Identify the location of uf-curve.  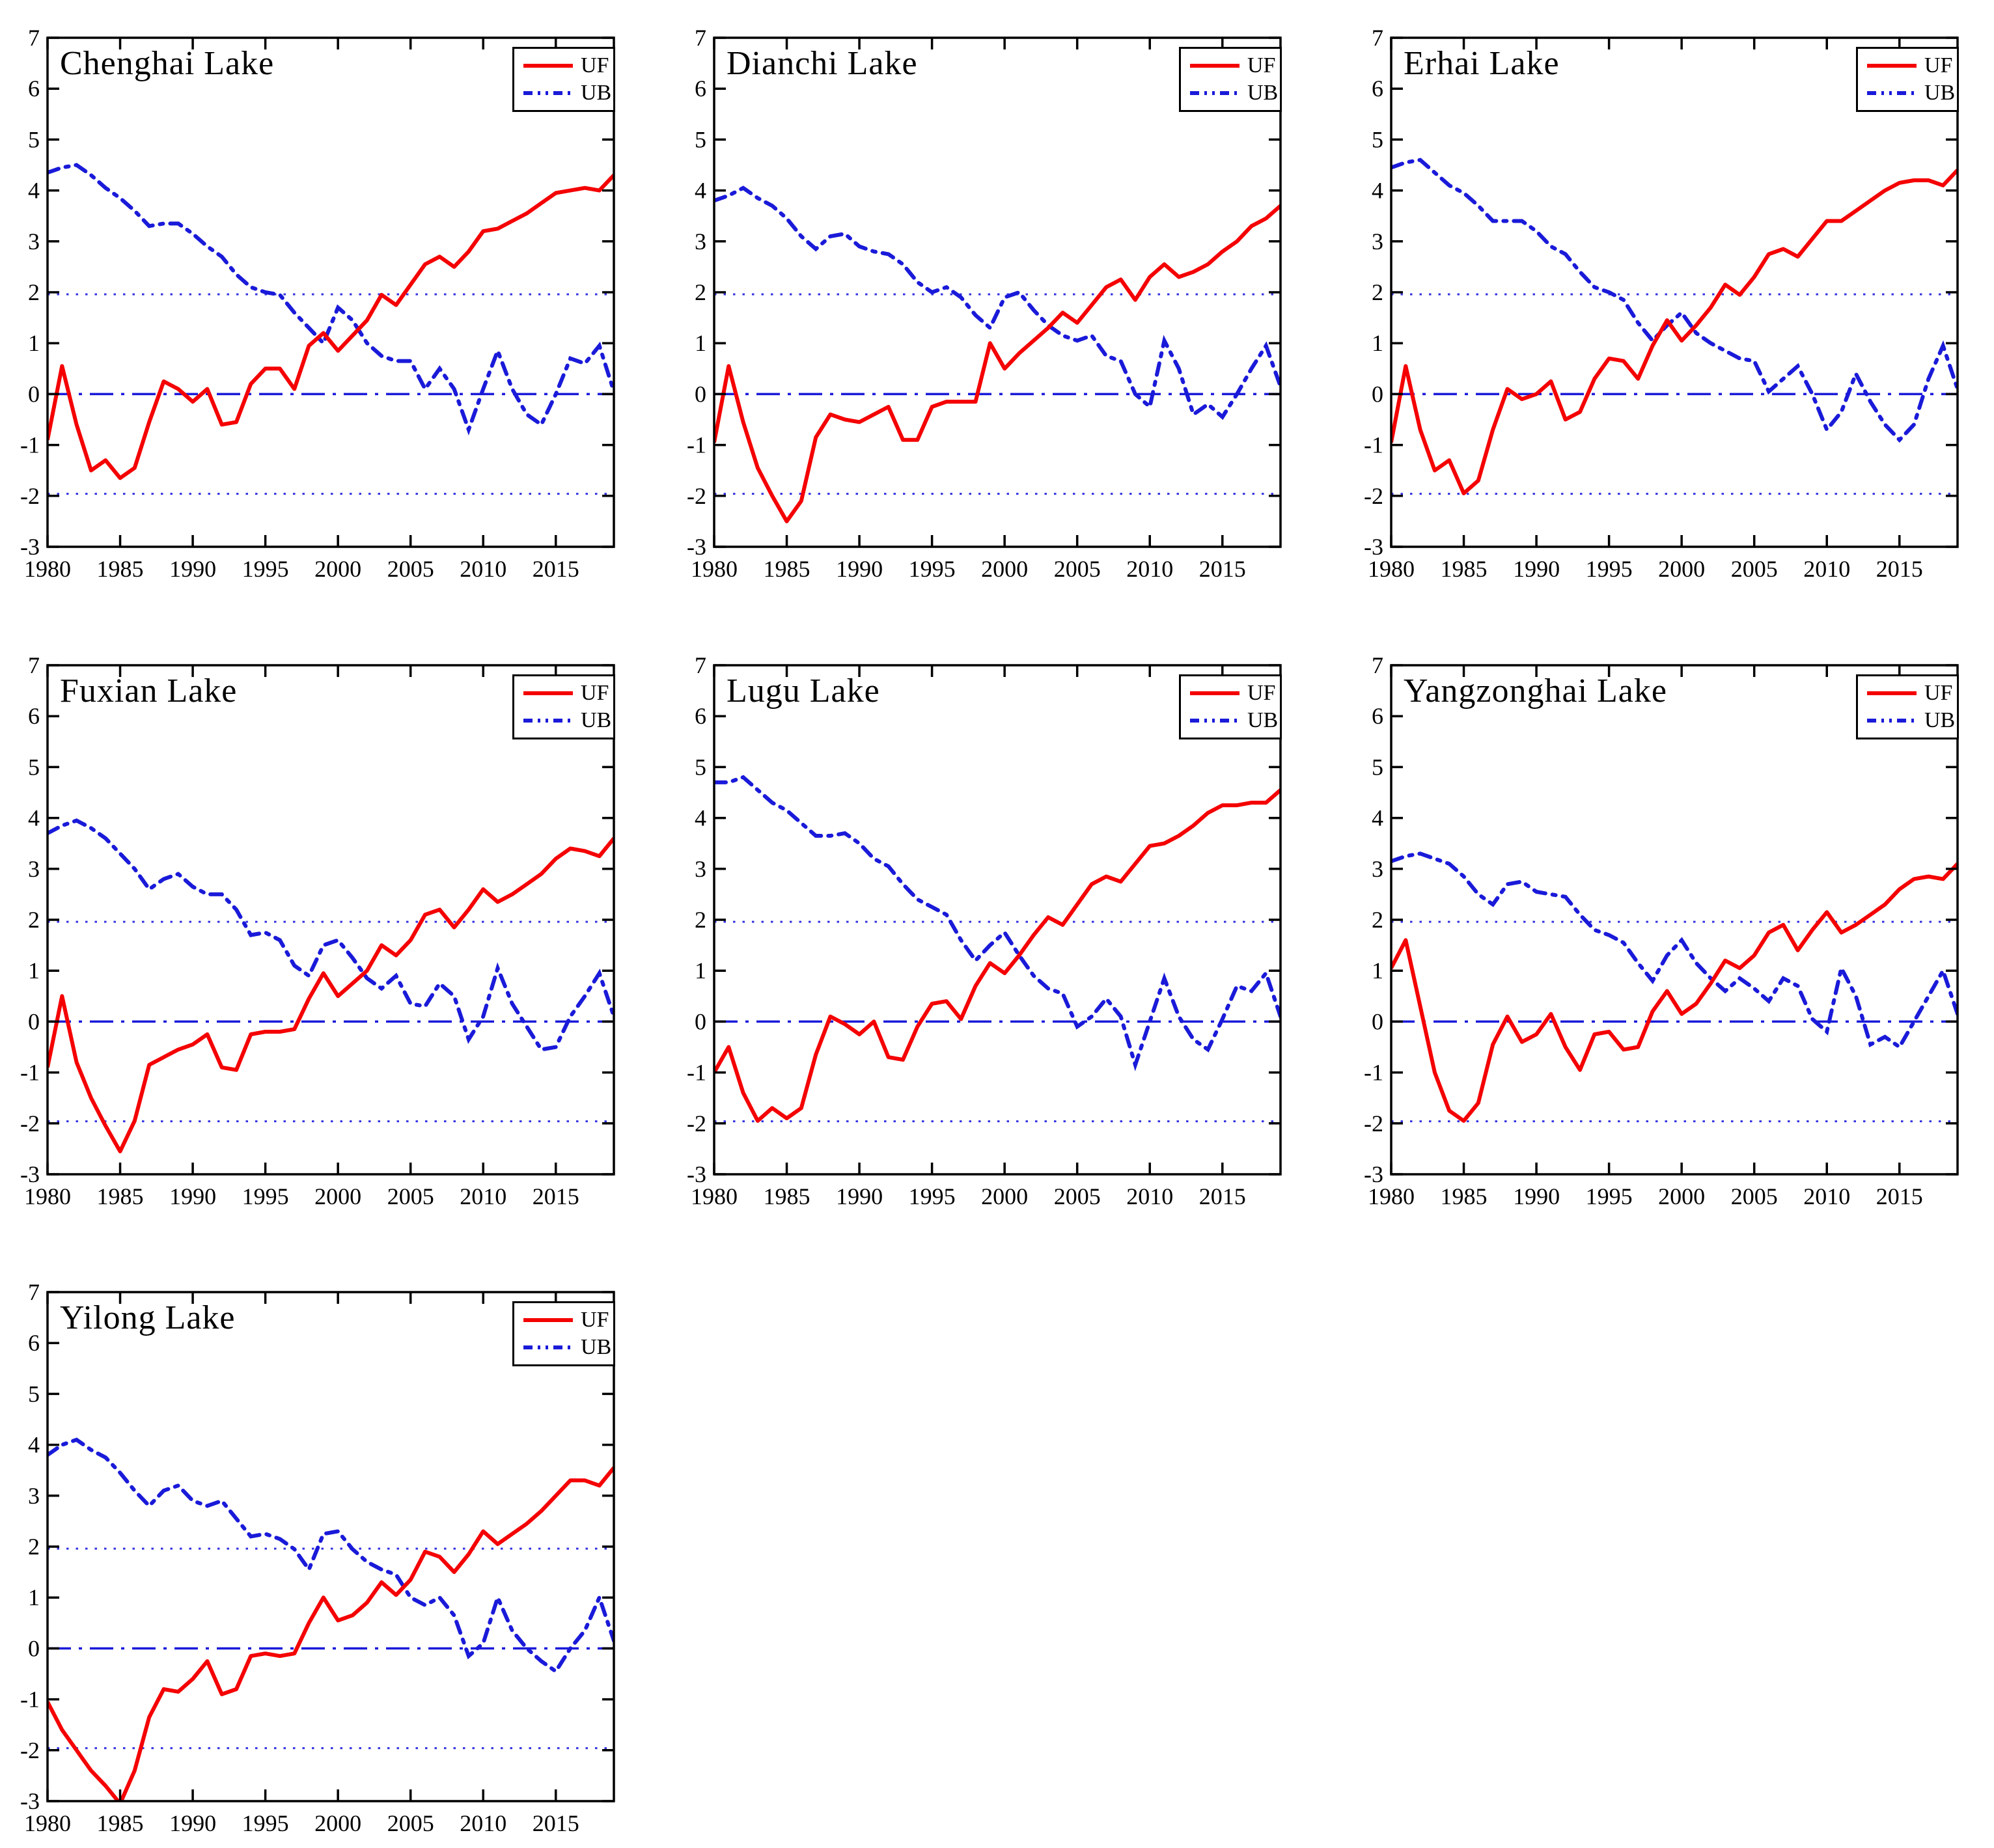
(1674, 332).